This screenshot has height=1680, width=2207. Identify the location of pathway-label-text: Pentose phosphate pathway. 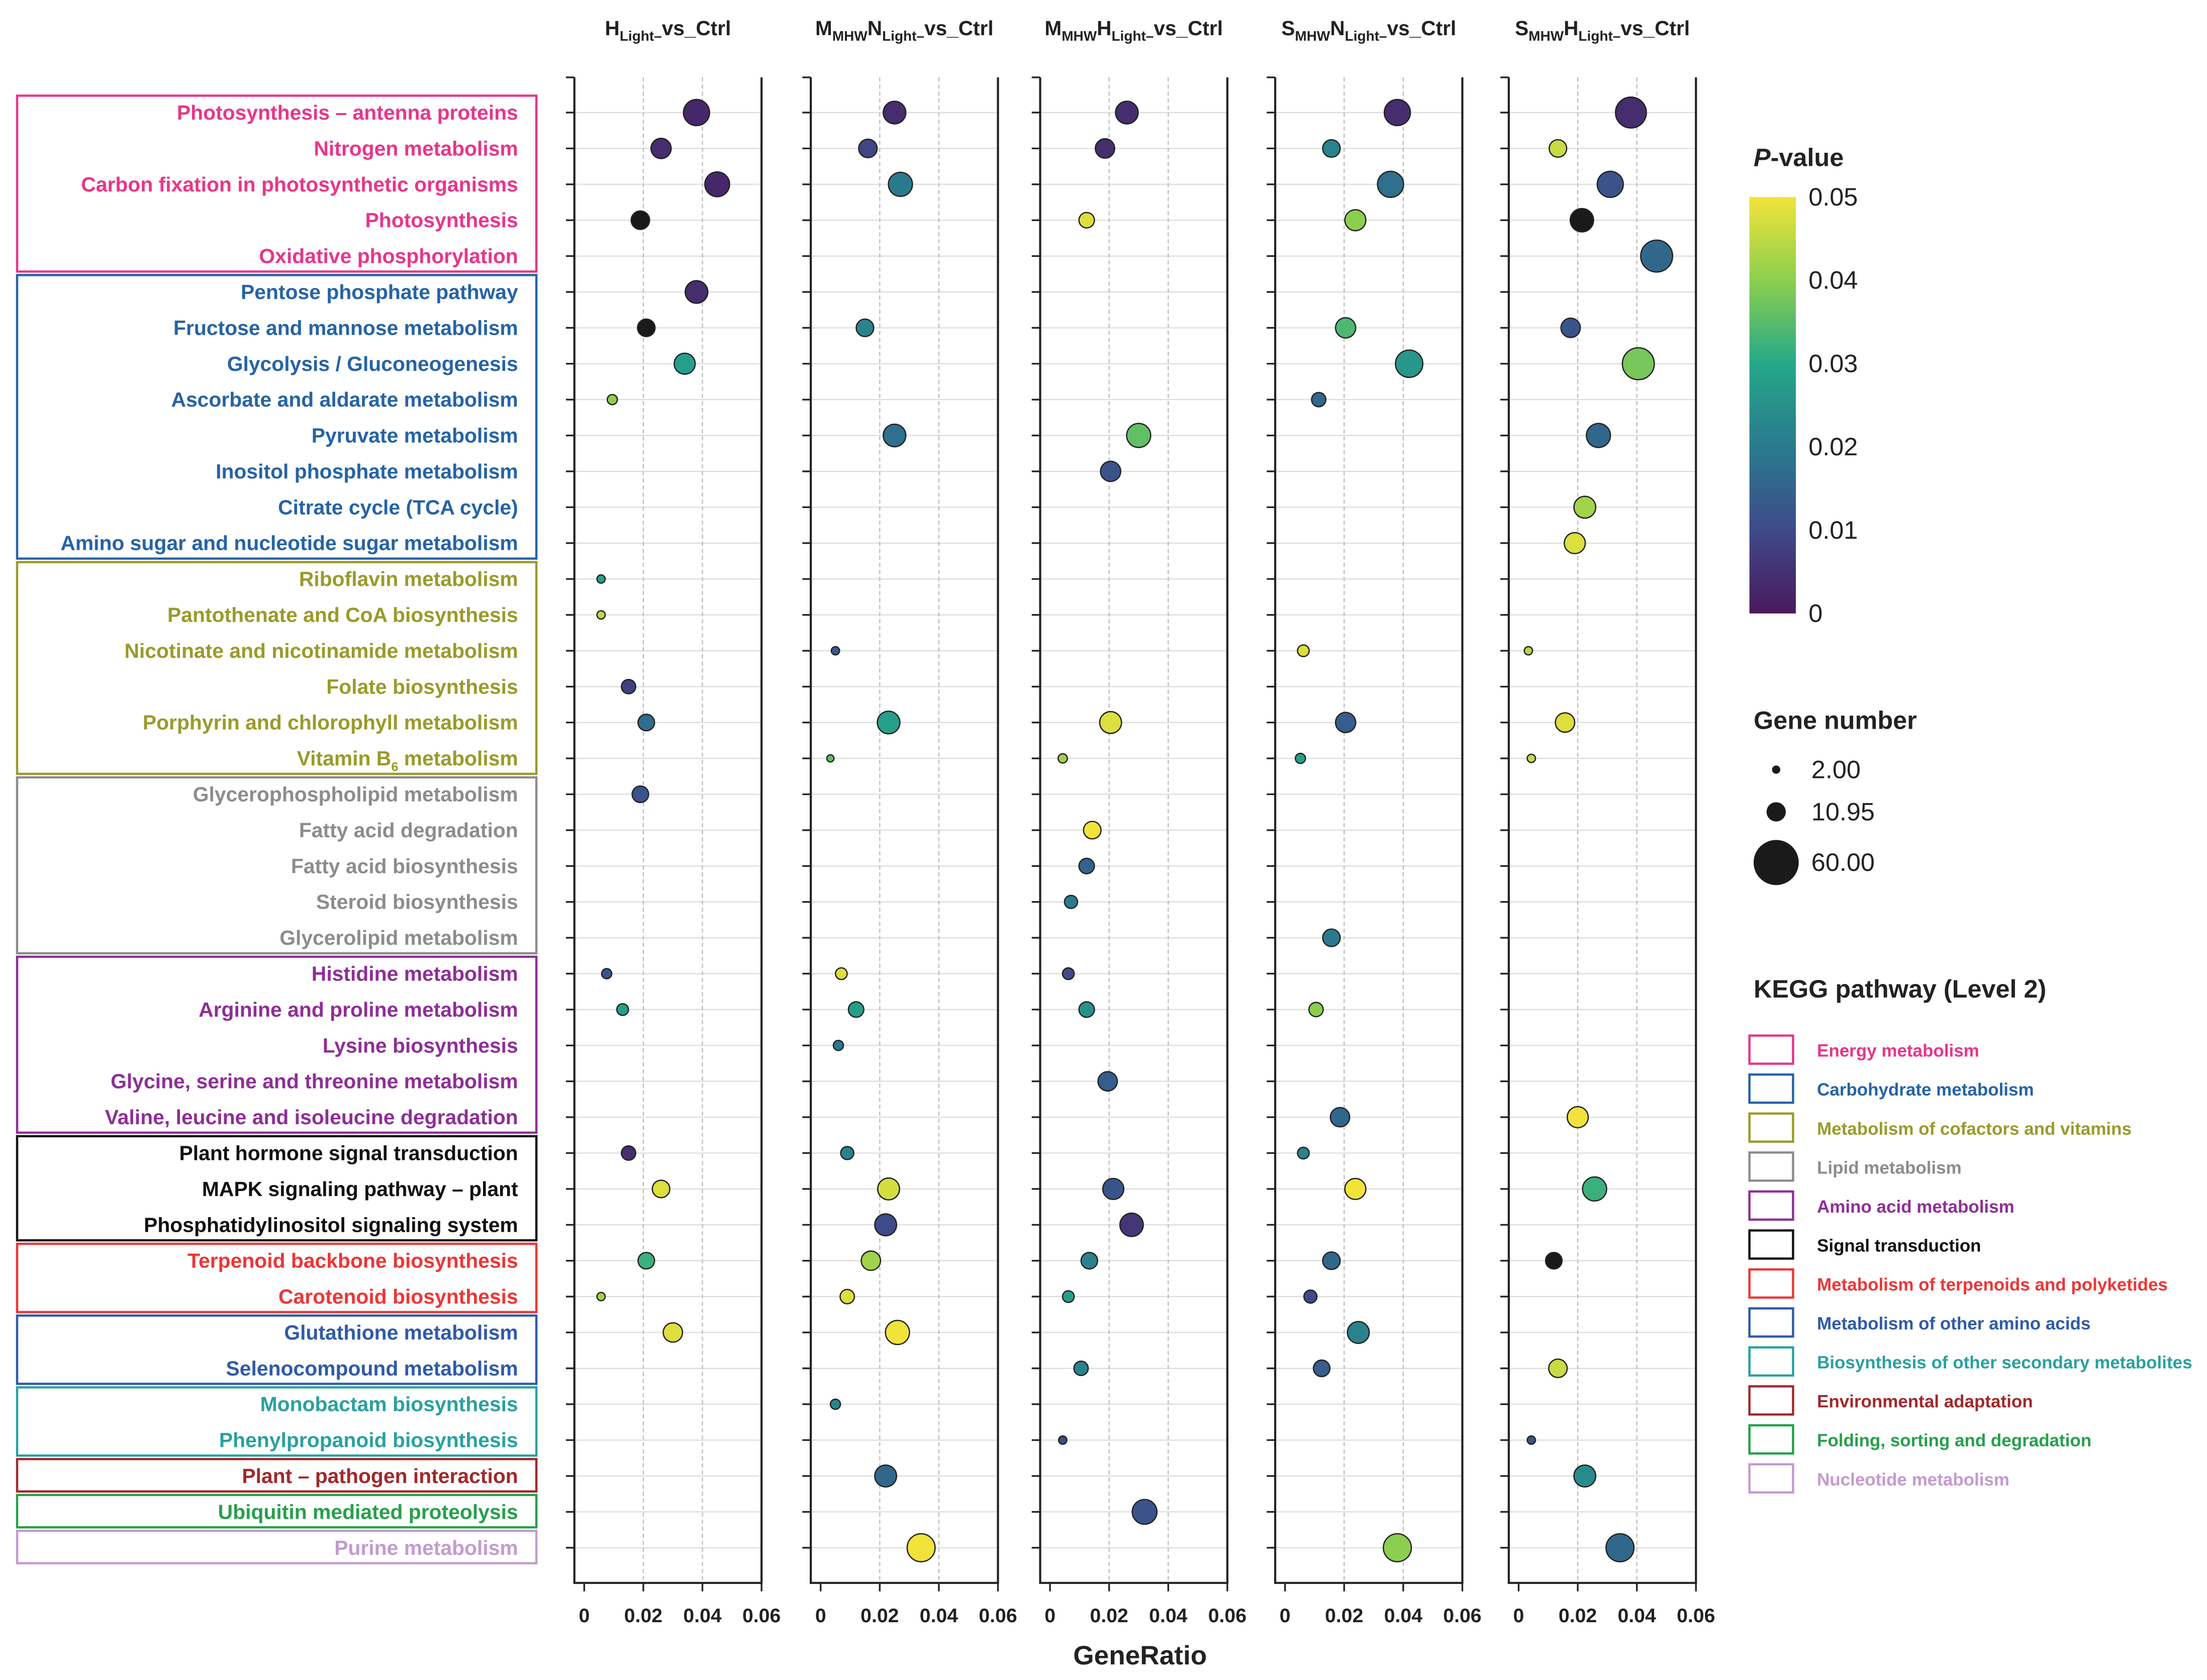
(379, 292).